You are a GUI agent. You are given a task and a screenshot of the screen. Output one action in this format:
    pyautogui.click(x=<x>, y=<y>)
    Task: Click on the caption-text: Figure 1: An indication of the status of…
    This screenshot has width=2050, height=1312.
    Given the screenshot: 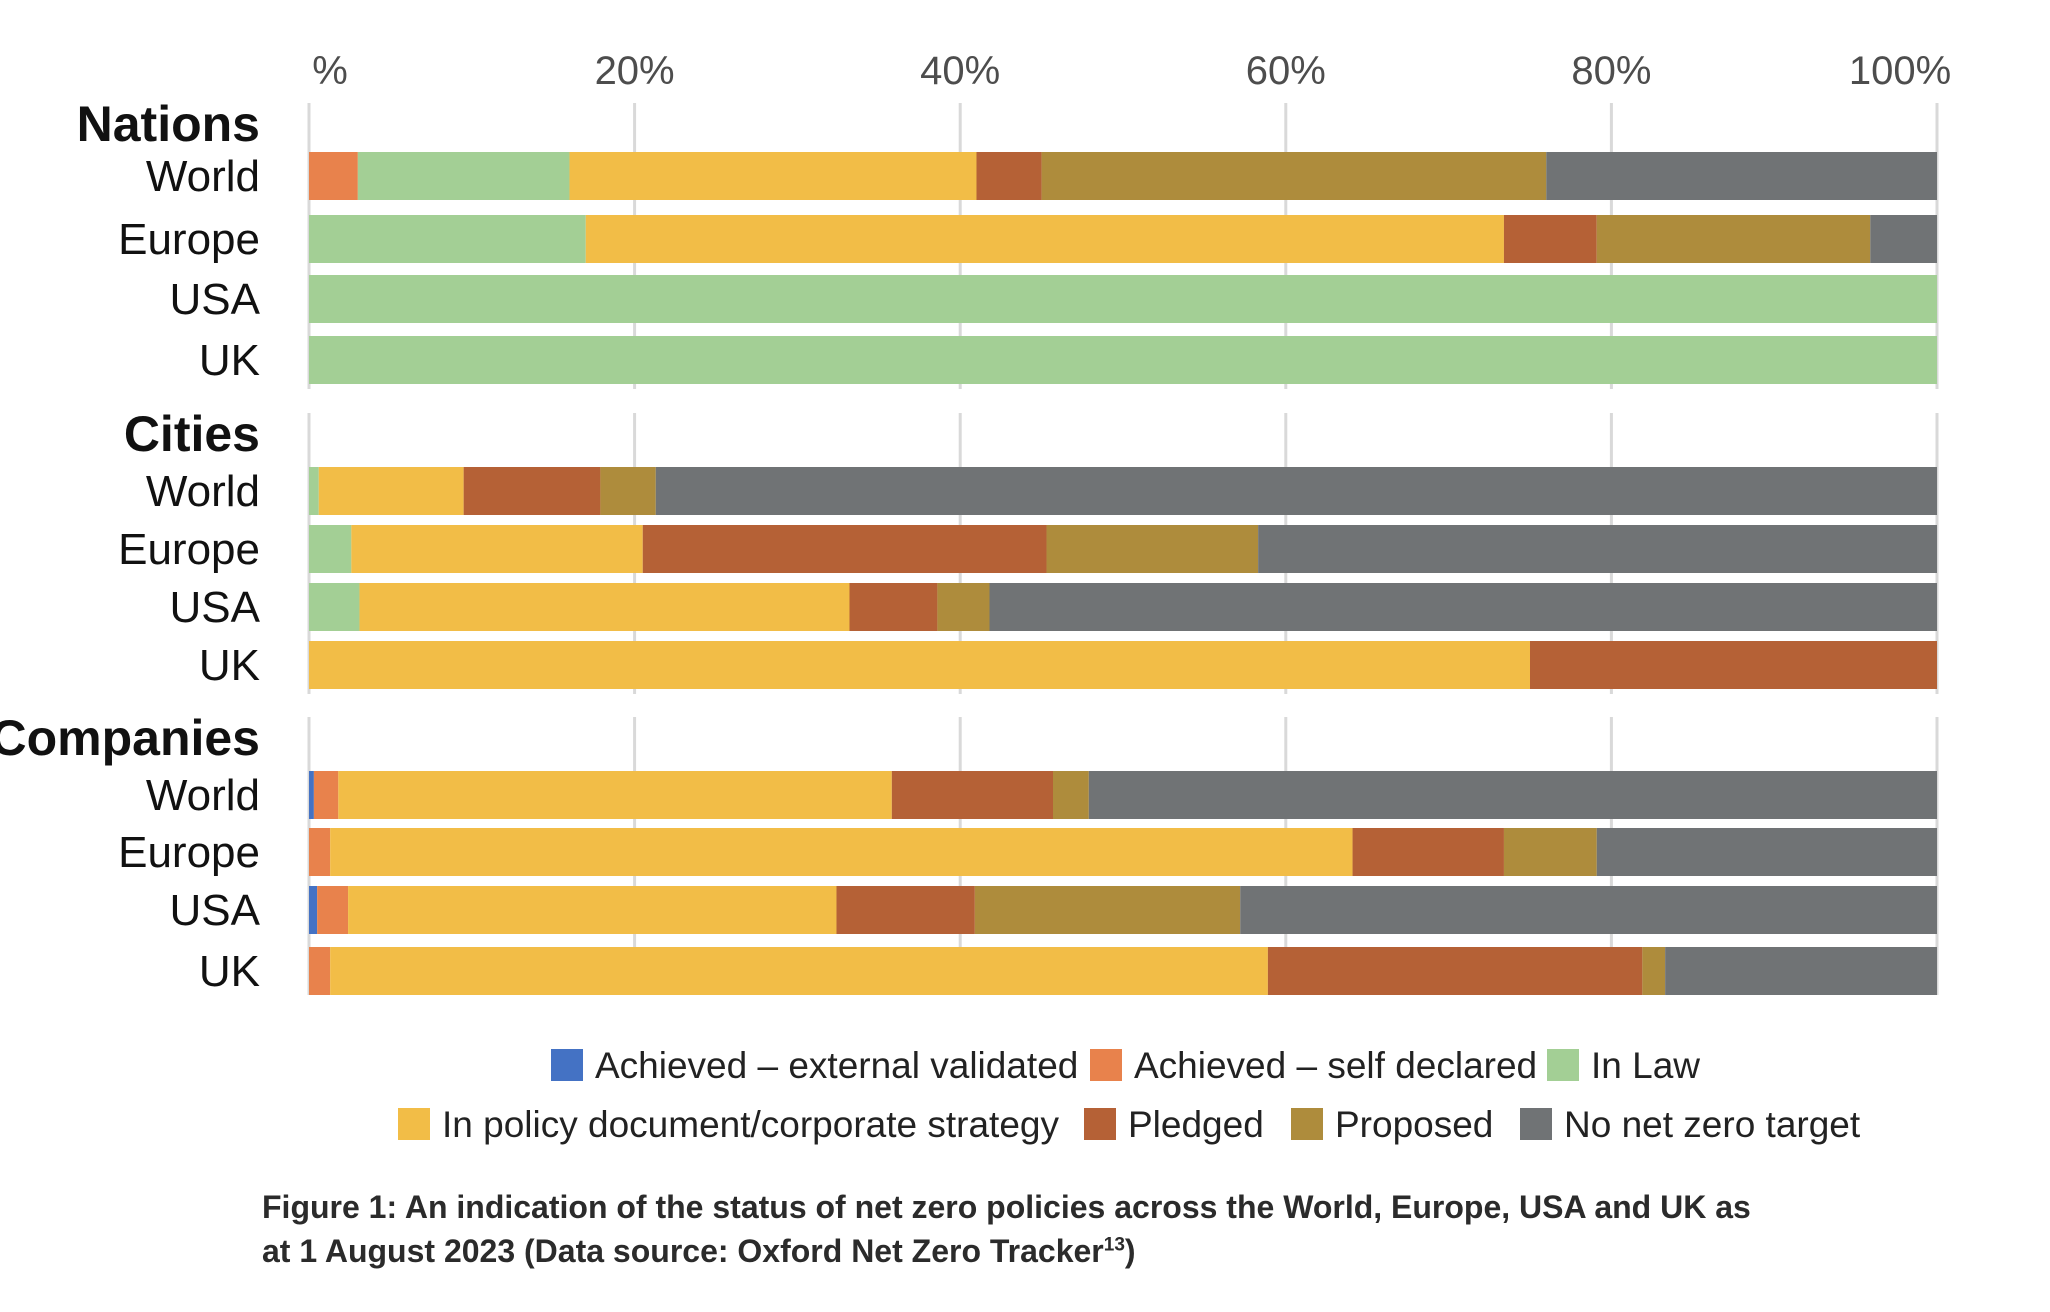 What is the action you would take?
    pyautogui.click(x=1006, y=1229)
    